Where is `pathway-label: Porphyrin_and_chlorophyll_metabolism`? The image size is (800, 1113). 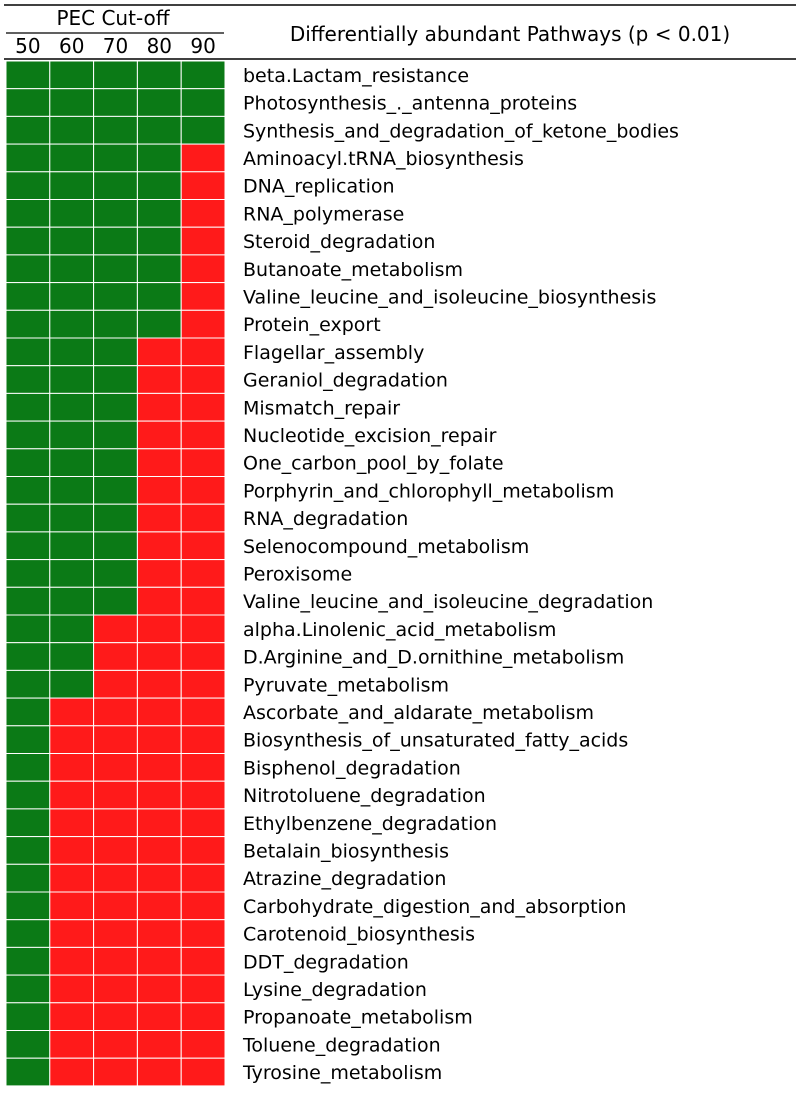
pathway-label: Porphyrin_and_chlorophyll_metabolism is located at coordinates (428, 491).